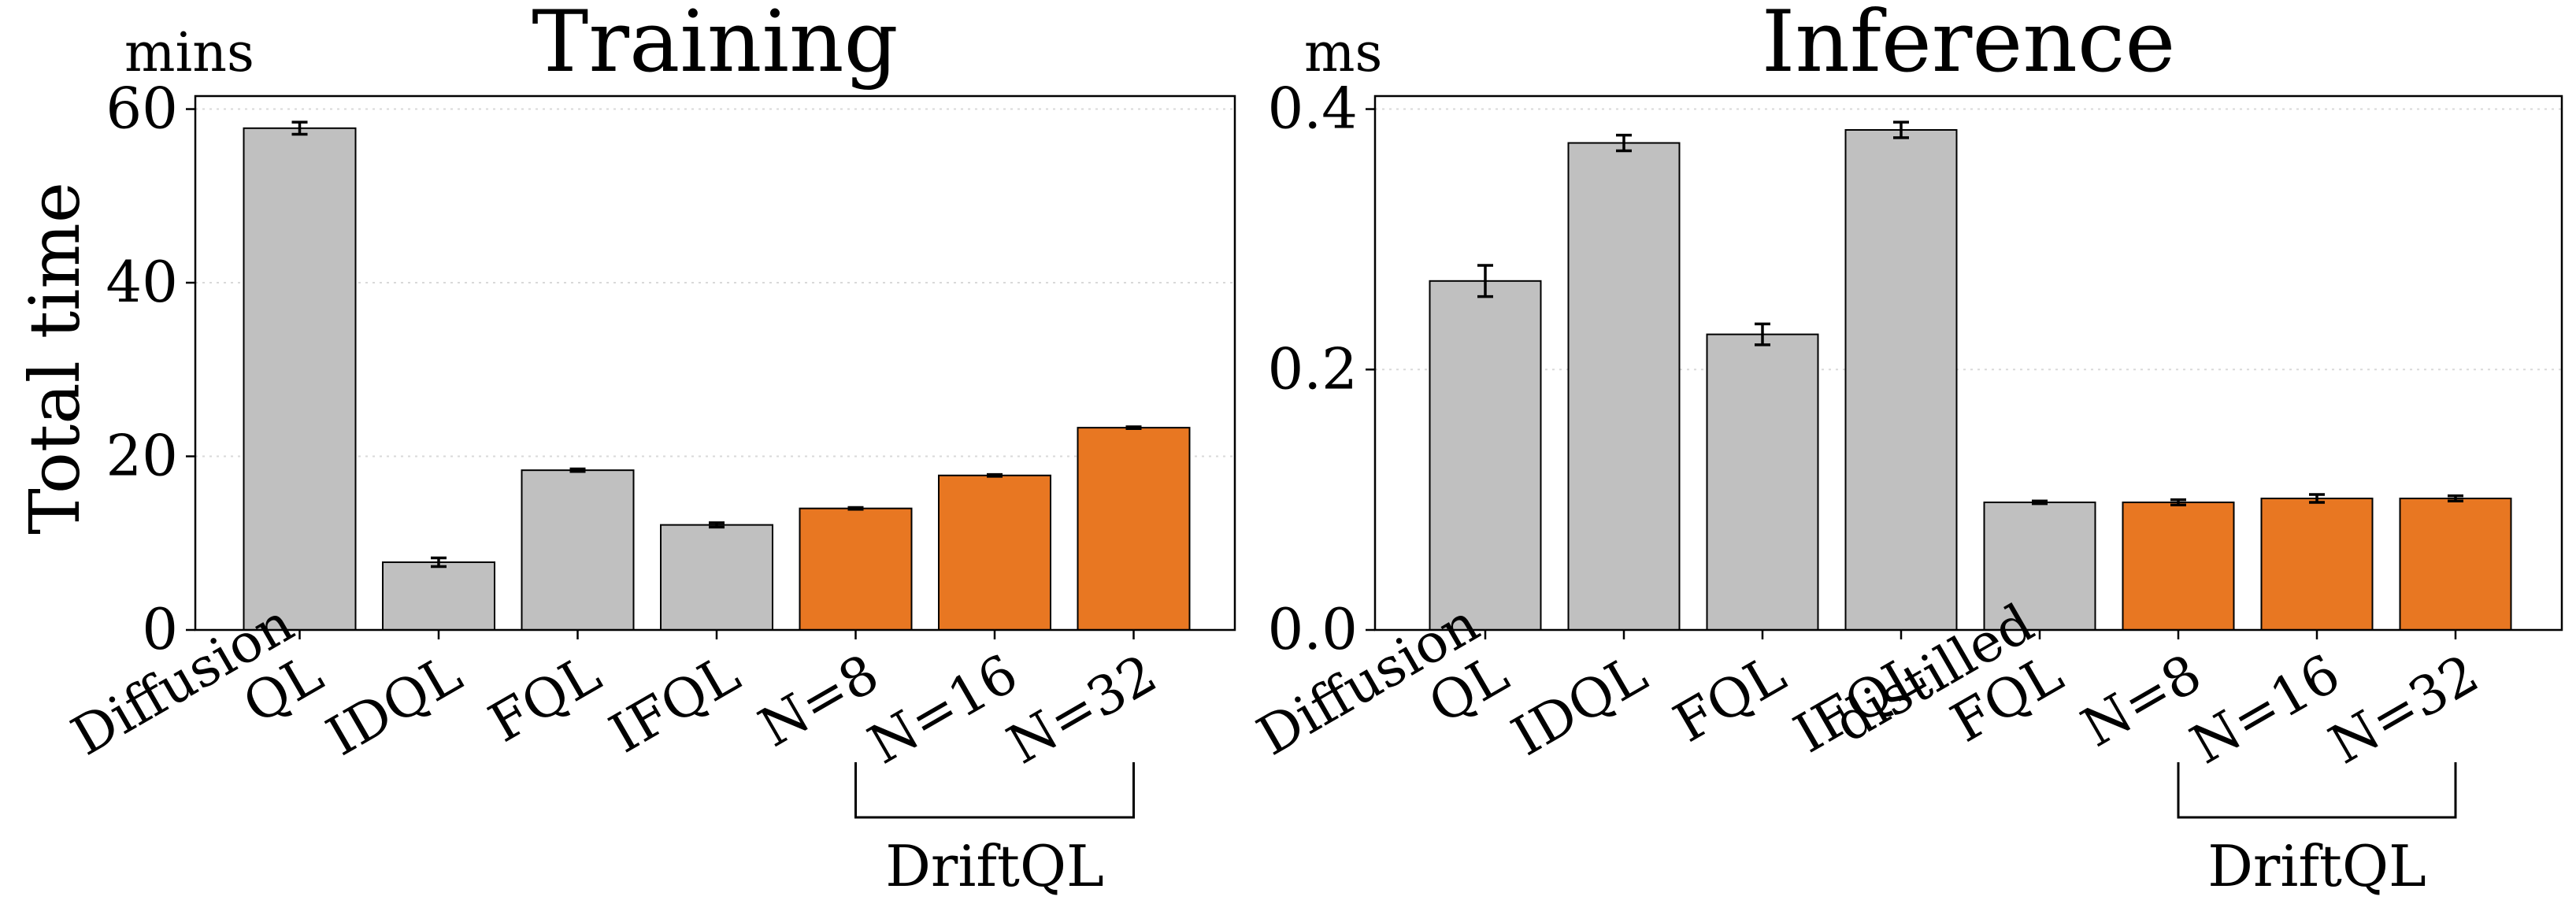 Image resolution: width=2576 pixels, height=915 pixels. What do you see at coordinates (1312, 368) in the screenshot?
I see `y-tick-label: 0.2` at bounding box center [1312, 368].